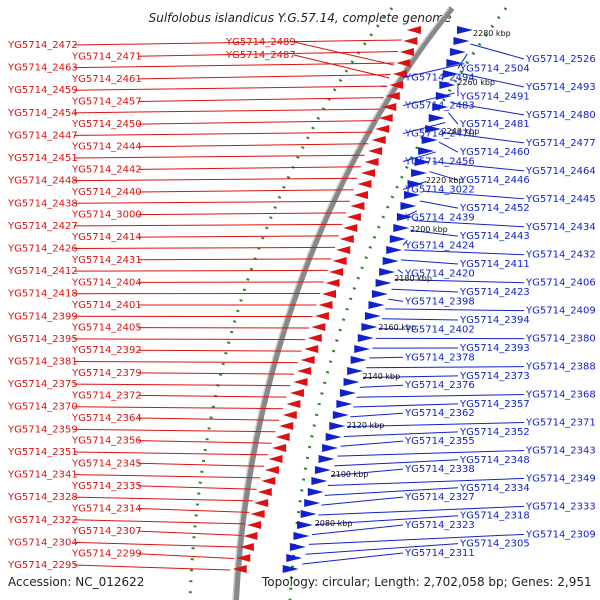 This screenshot has height=600, width=600. I want to click on reverse-gene-label: YG5714_2393, so click(494, 348).